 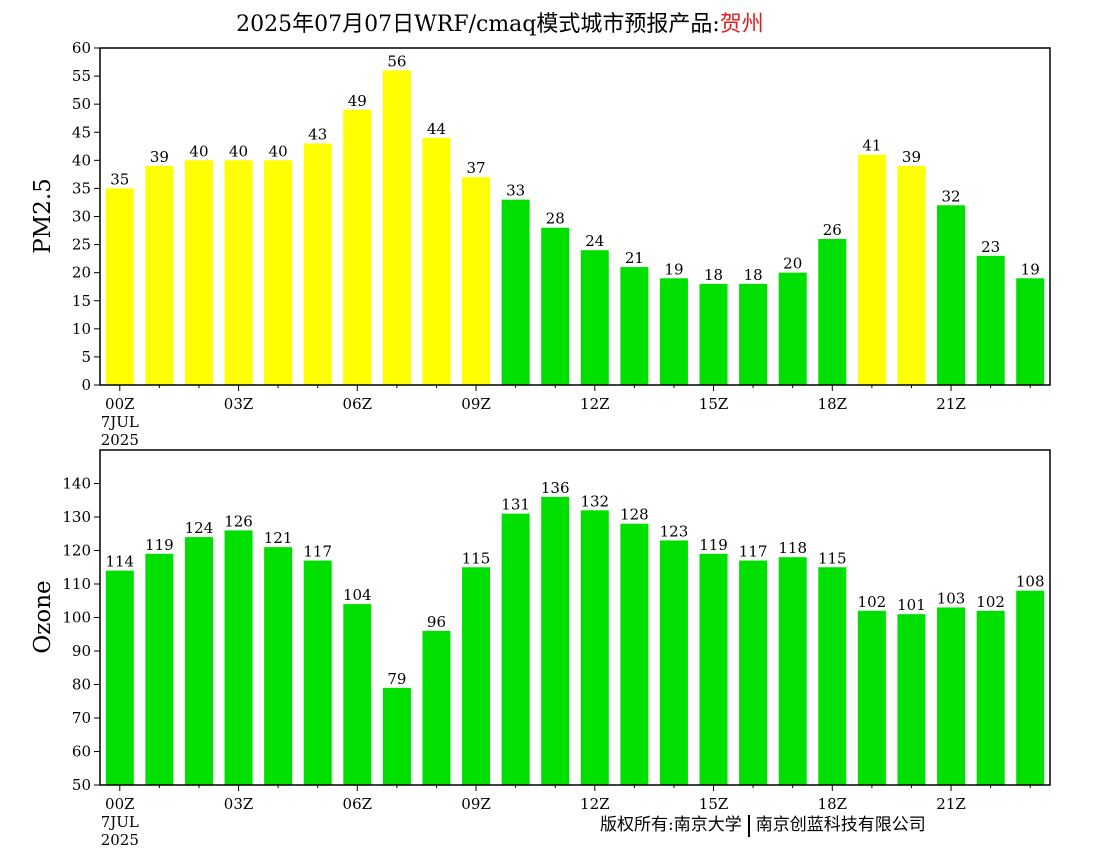 What do you see at coordinates (119, 179) in the screenshot?
I see `pm25-bar-value: 35` at bounding box center [119, 179].